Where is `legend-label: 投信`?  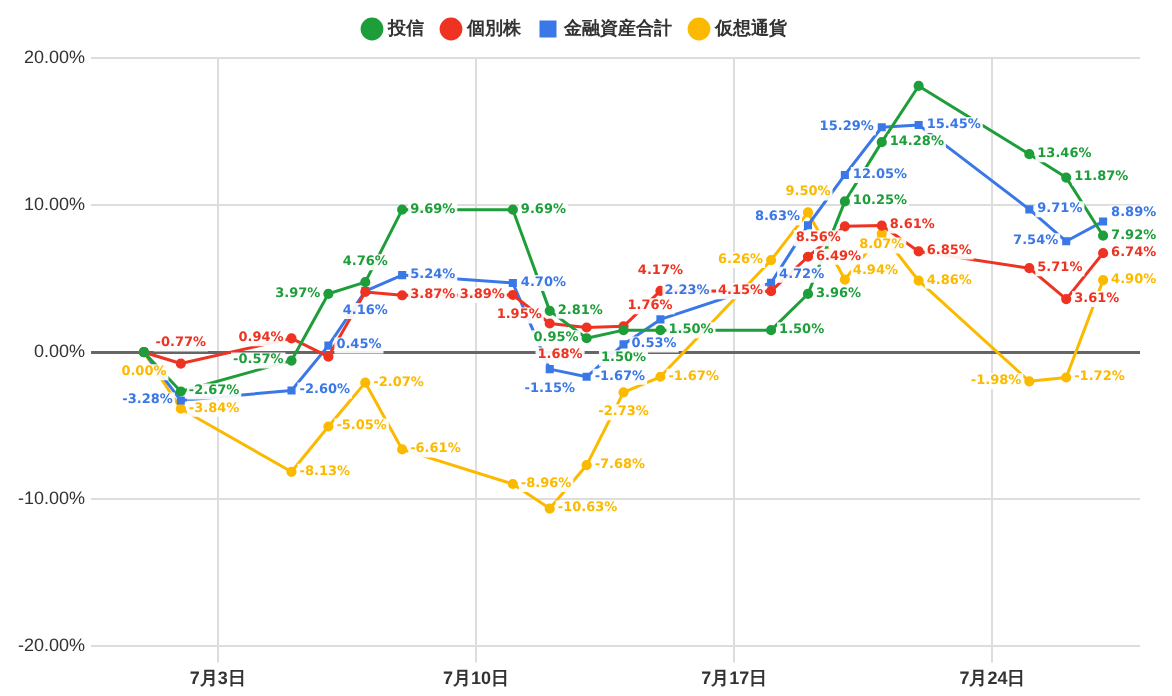 legend-label: 投信 is located at coordinates (405, 27).